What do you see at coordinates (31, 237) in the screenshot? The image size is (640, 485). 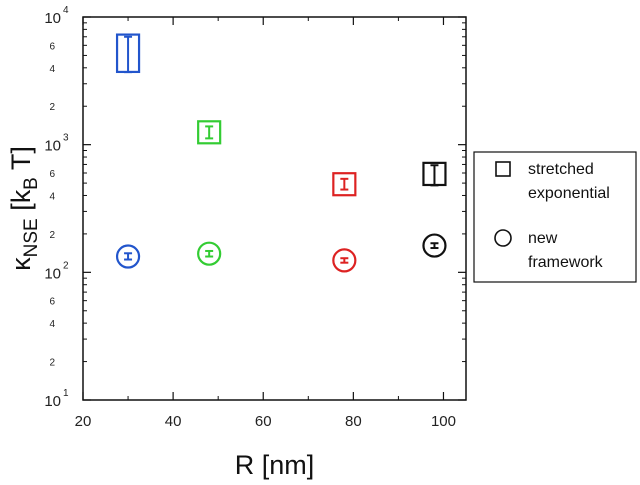 I see `y-axis-label-part: NSE` at bounding box center [31, 237].